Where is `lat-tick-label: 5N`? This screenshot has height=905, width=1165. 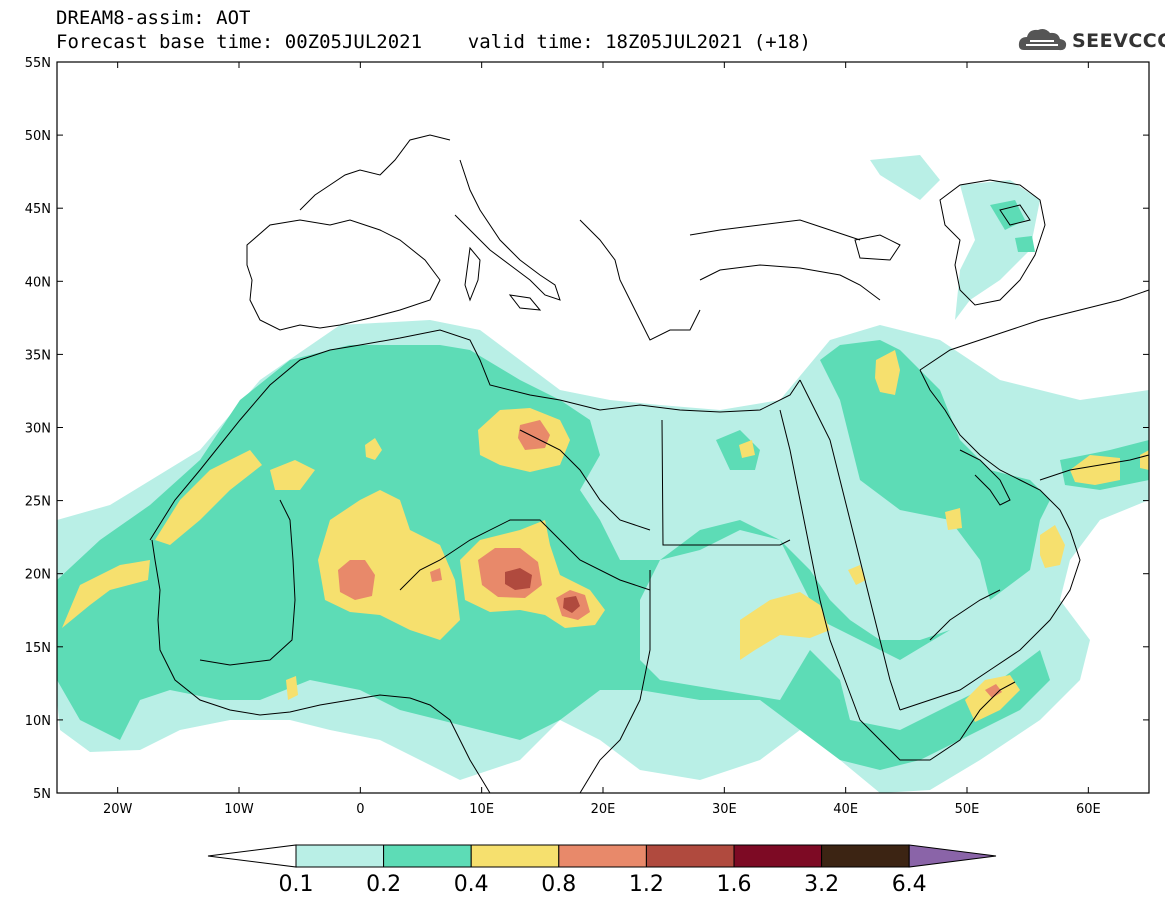
lat-tick-label: 5N is located at coordinates (42, 794).